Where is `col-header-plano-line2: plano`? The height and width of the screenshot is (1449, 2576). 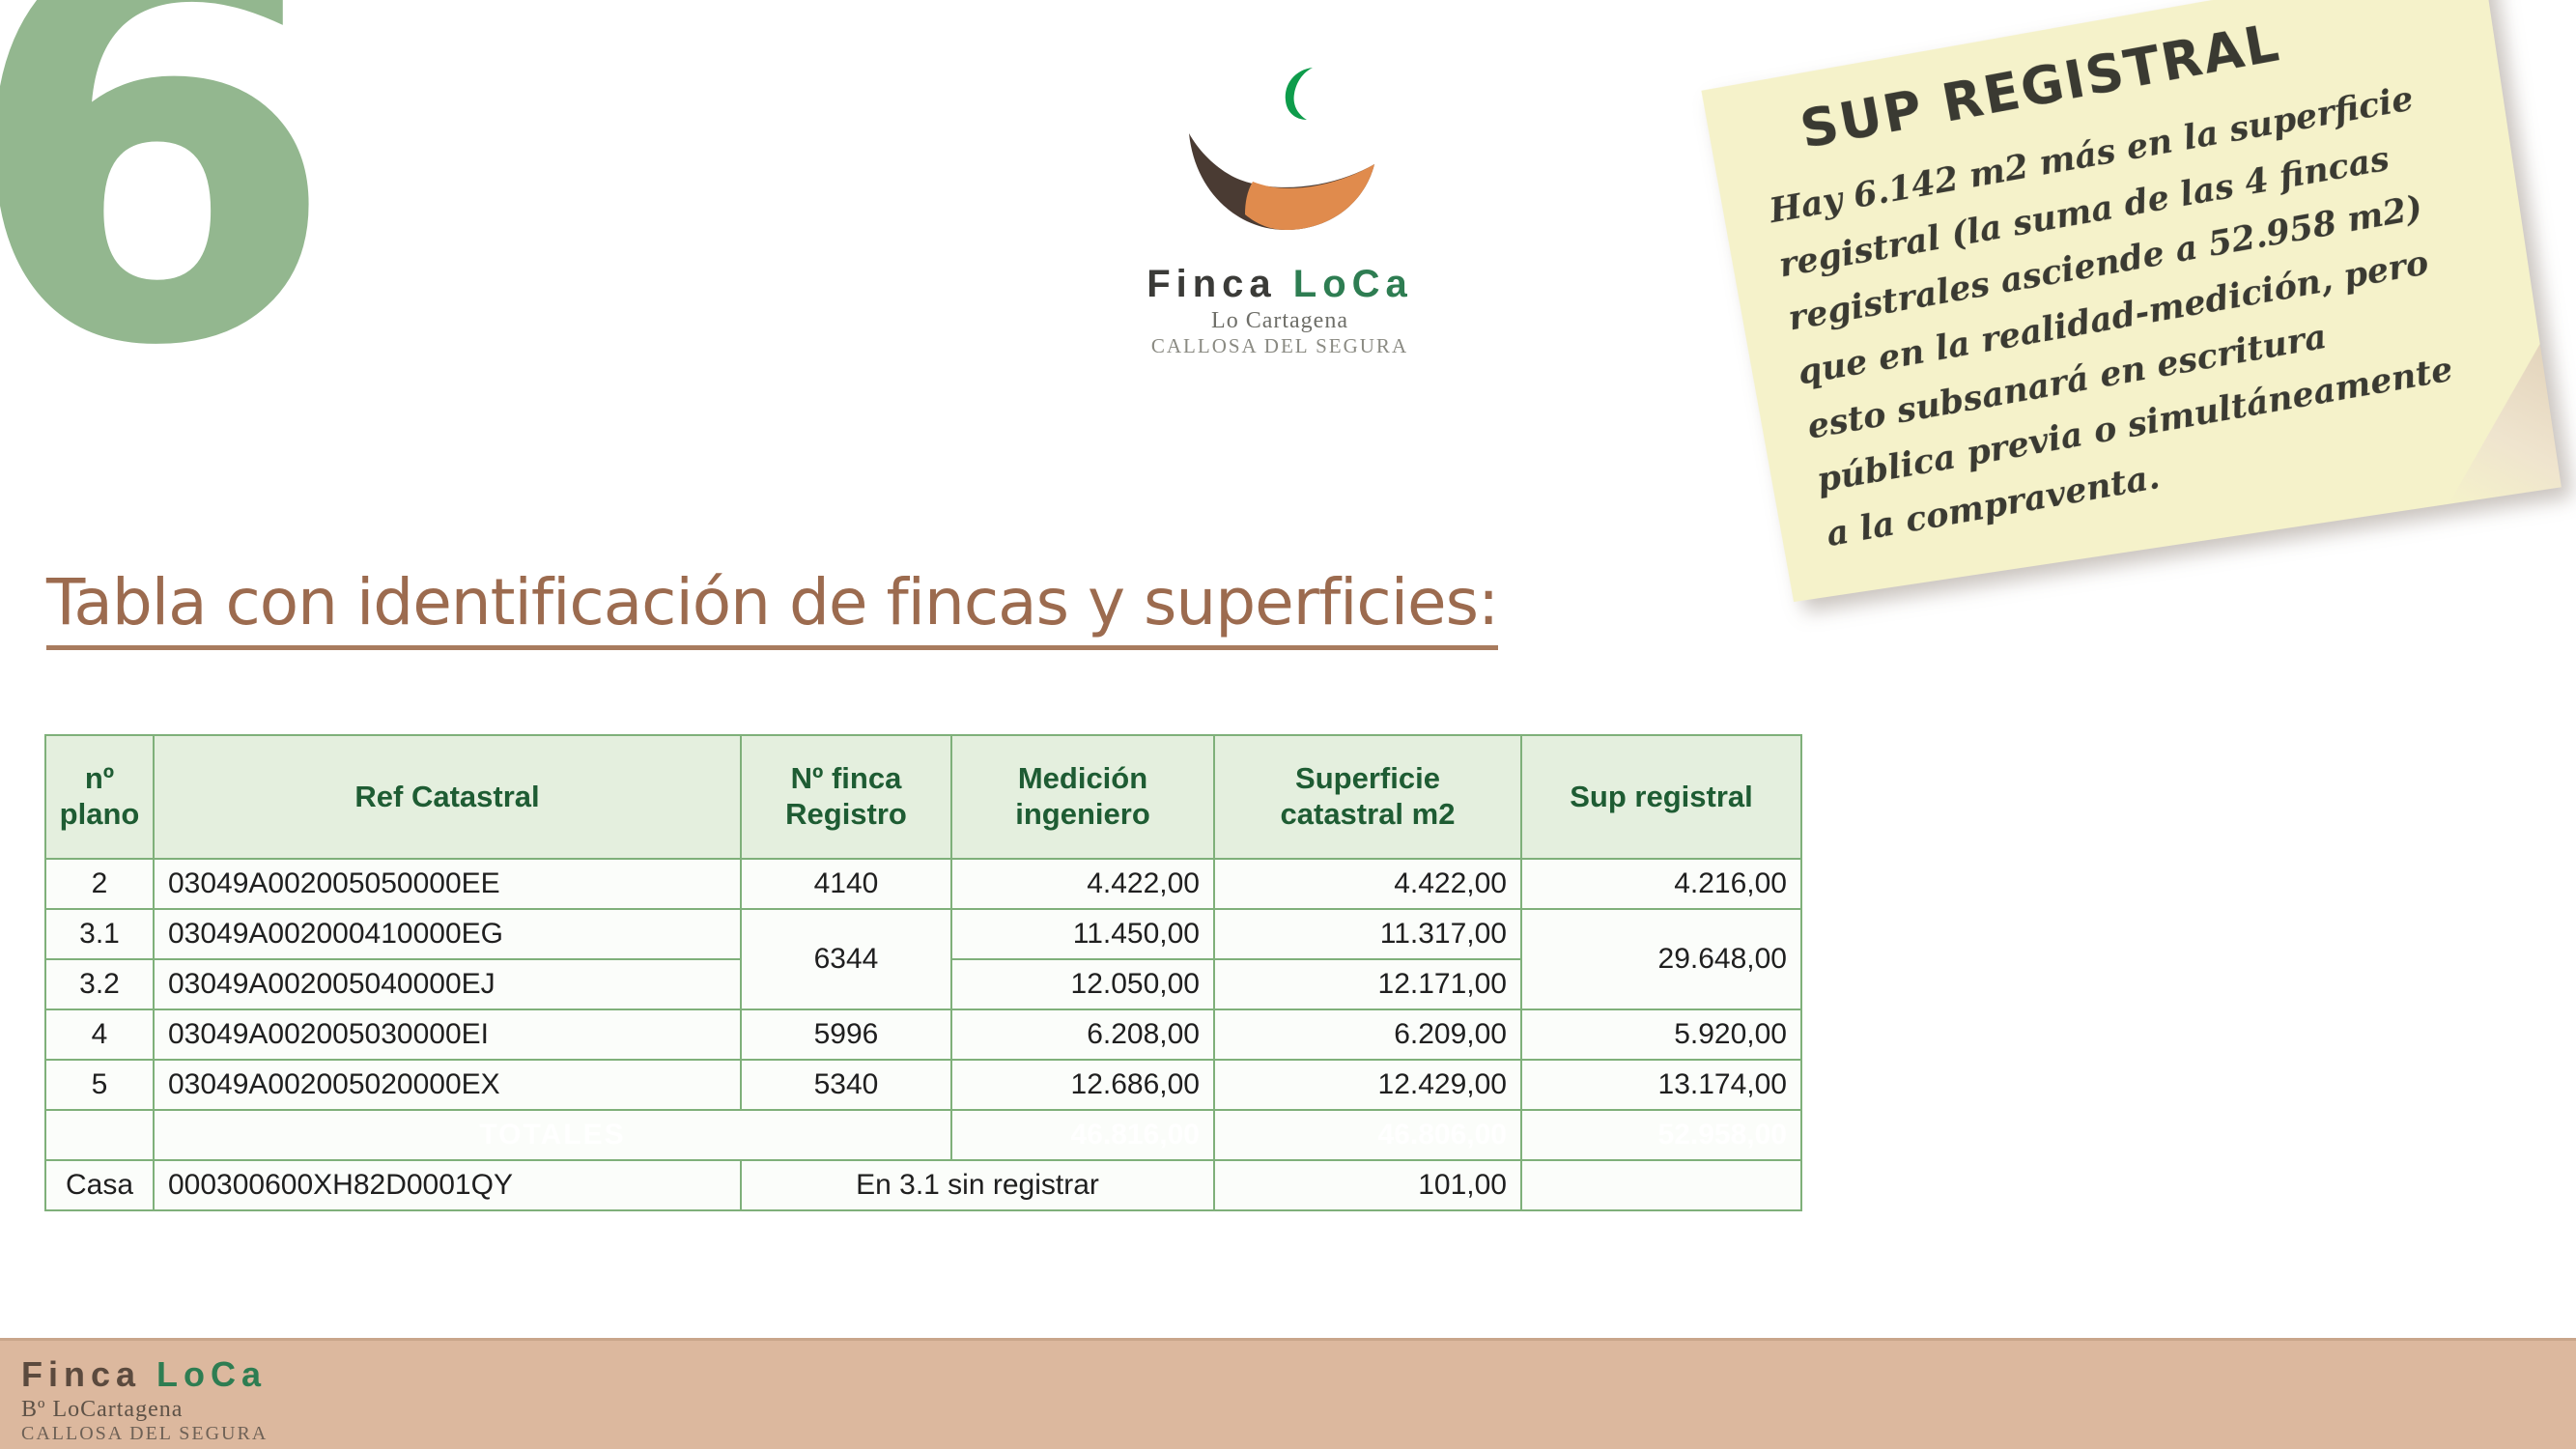 col-header-plano-line2: plano is located at coordinates (99, 814).